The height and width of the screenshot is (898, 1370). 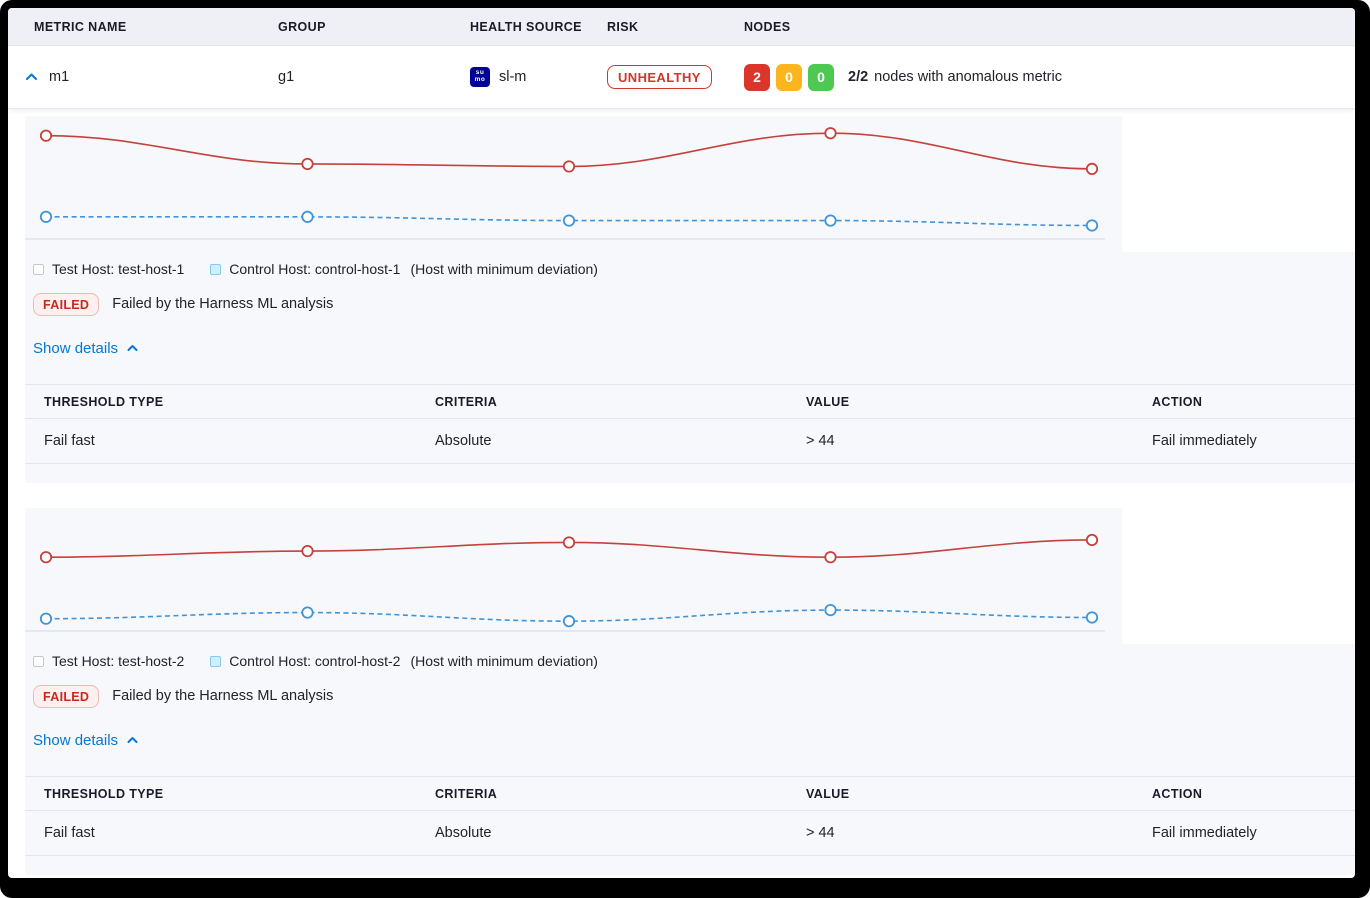 What do you see at coordinates (690, 696) in the screenshot?
I see `analysis-status-row-2: FAILED Failed by the Harness ML analysis` at bounding box center [690, 696].